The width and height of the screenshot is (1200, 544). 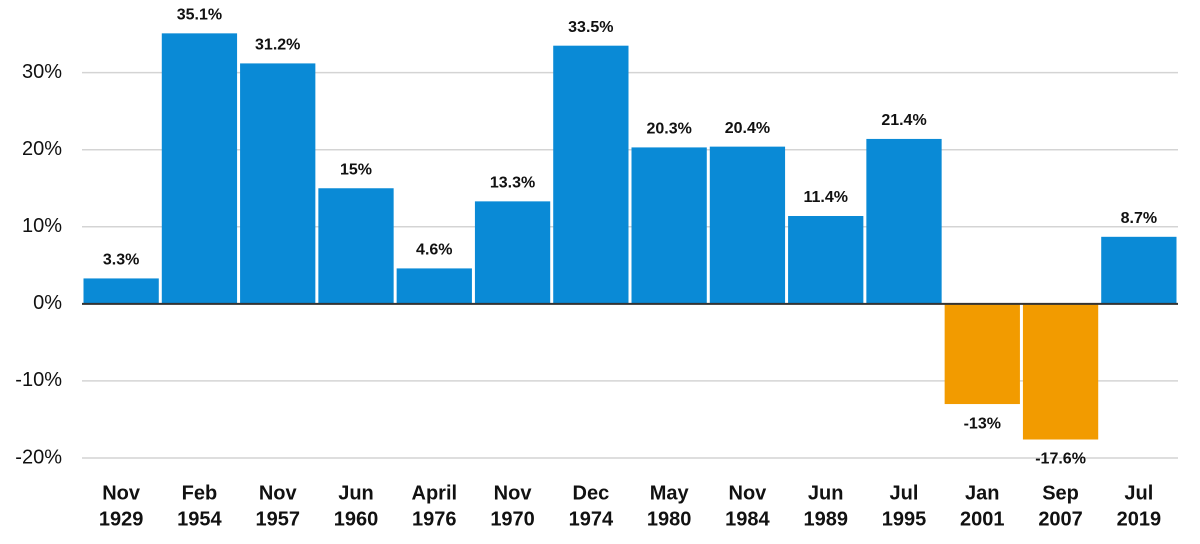 I want to click on x-tick-label: 2019, so click(x=1139, y=519).